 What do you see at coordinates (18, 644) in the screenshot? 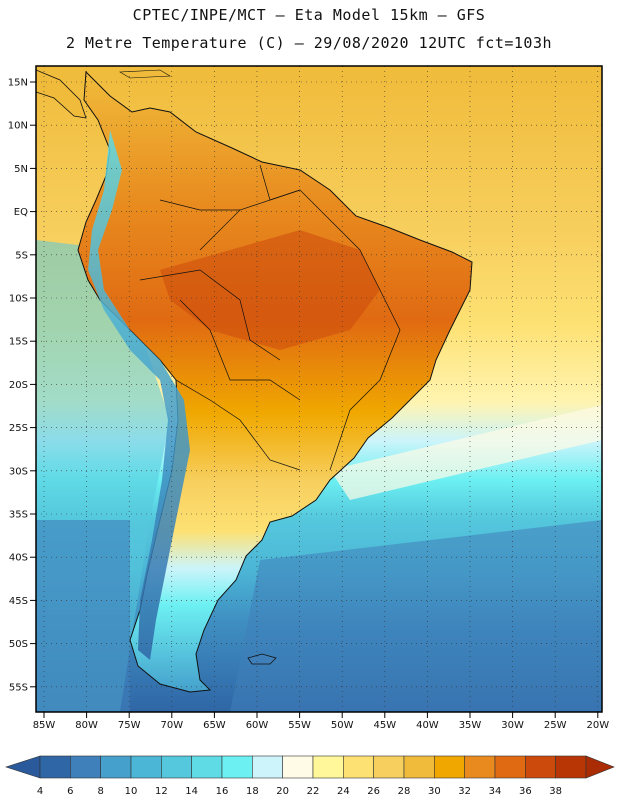
I see `lat-label: 50S` at bounding box center [18, 644].